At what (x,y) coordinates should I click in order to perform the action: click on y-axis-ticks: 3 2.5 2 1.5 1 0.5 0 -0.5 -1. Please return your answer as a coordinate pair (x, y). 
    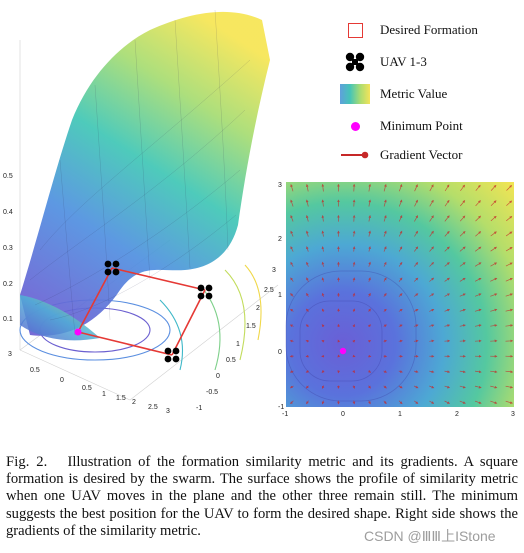
    Looking at the image, I should click on (236, 339).